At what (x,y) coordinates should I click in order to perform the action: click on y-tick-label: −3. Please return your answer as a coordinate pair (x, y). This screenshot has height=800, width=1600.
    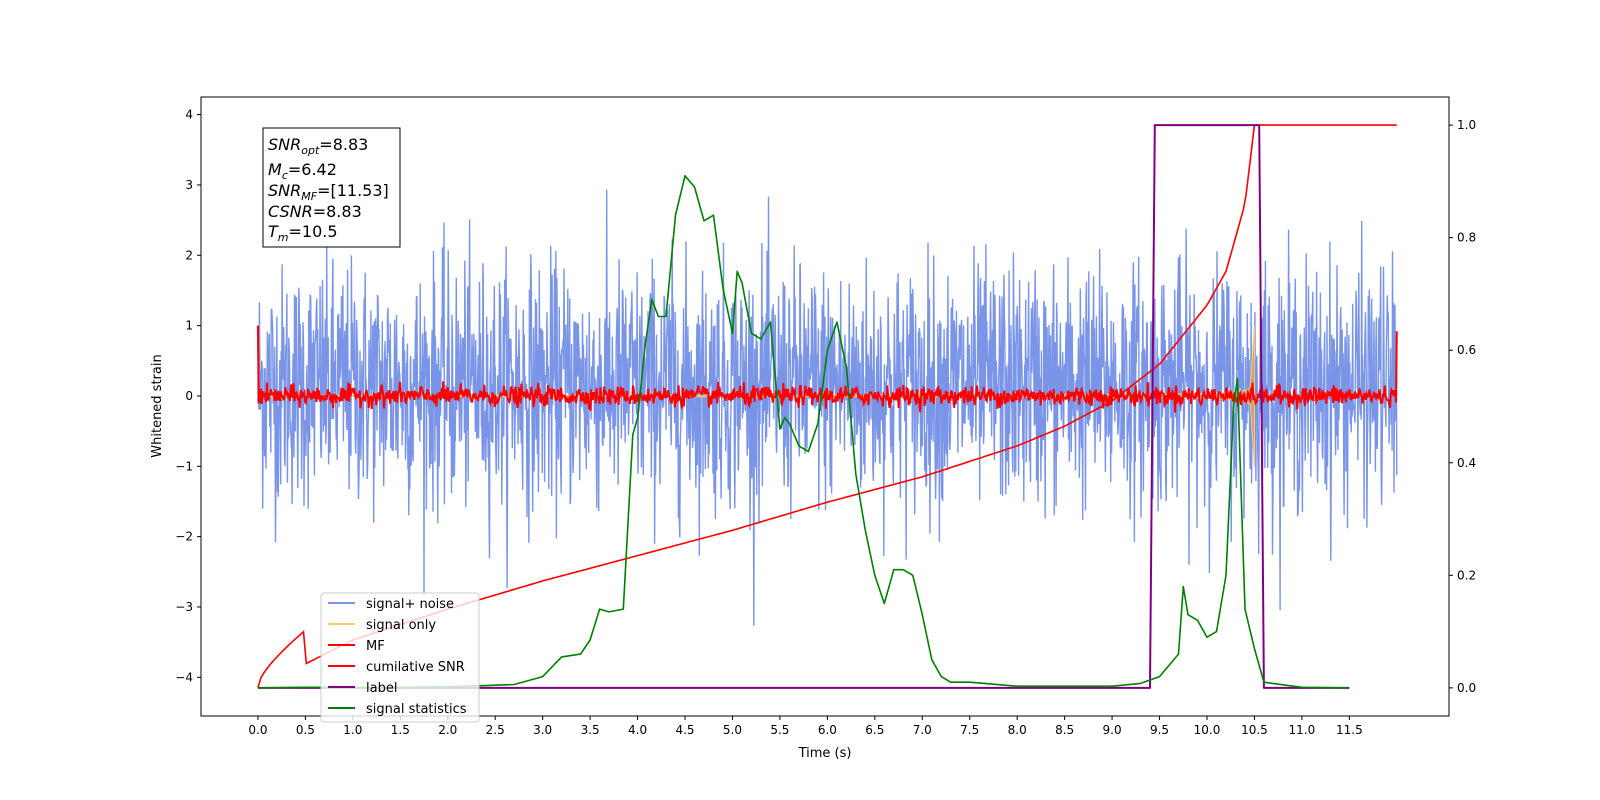
    Looking at the image, I should click on (184, 607).